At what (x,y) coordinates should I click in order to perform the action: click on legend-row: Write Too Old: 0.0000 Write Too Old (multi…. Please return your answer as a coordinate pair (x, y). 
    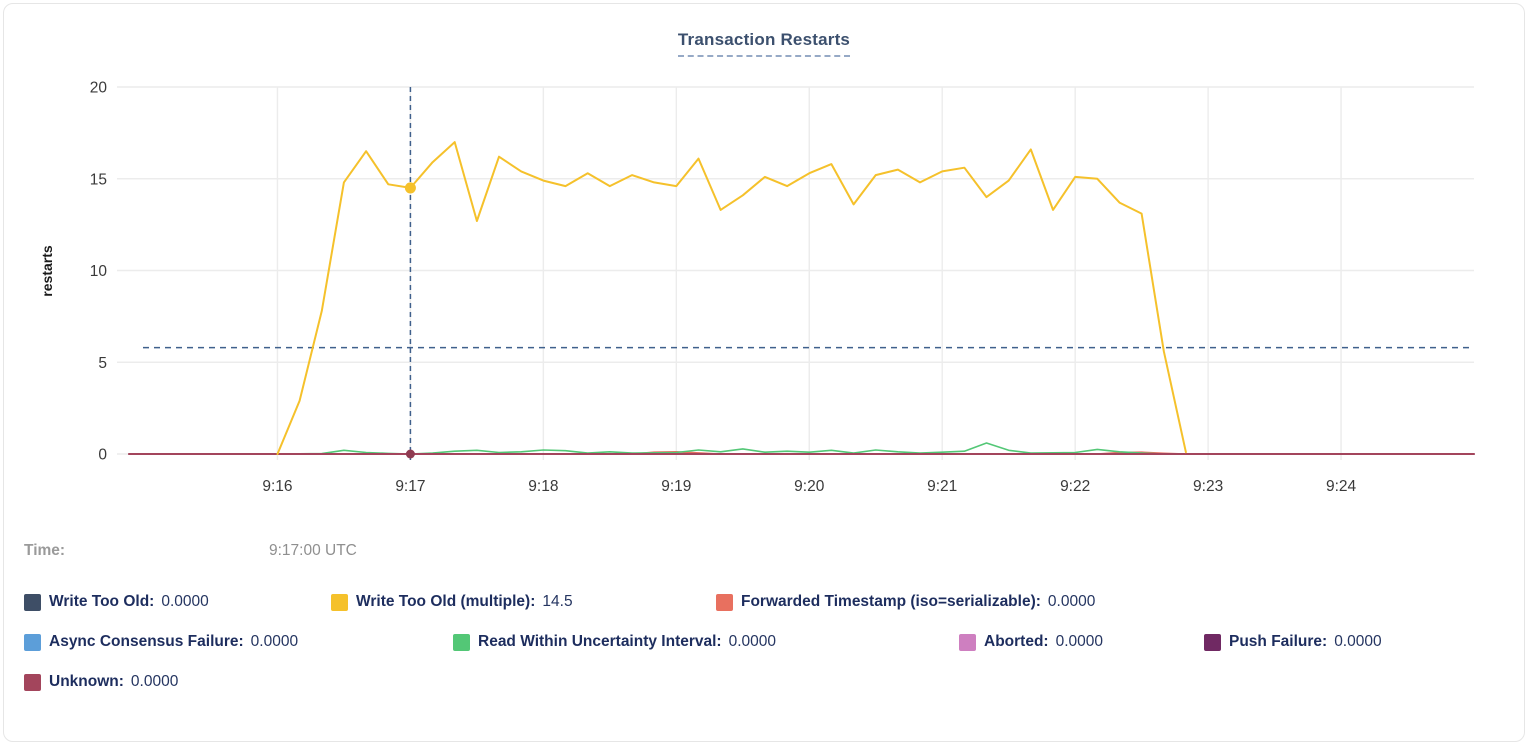
    Looking at the image, I should click on (769, 602).